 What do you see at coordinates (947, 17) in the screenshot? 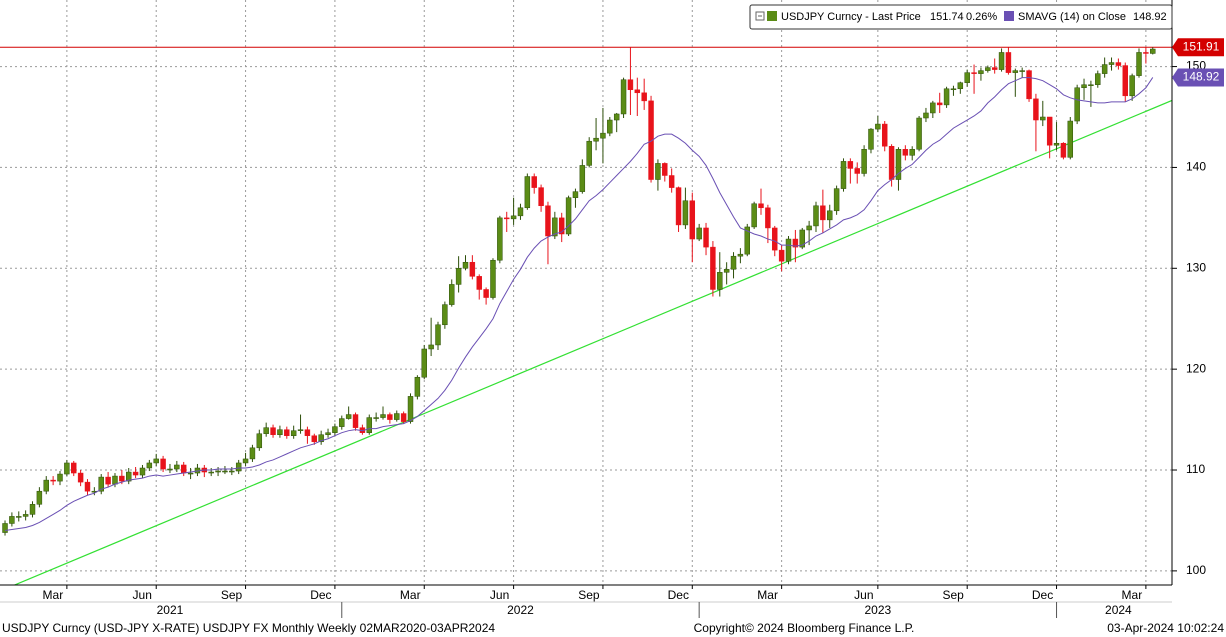
I see `legend-value: 151.74` at bounding box center [947, 17].